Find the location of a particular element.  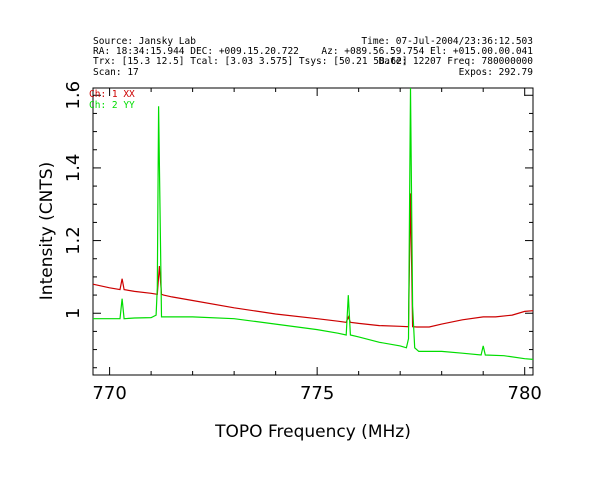

y-axis-title: Intensity (CNTS) is located at coordinates (47, 231).